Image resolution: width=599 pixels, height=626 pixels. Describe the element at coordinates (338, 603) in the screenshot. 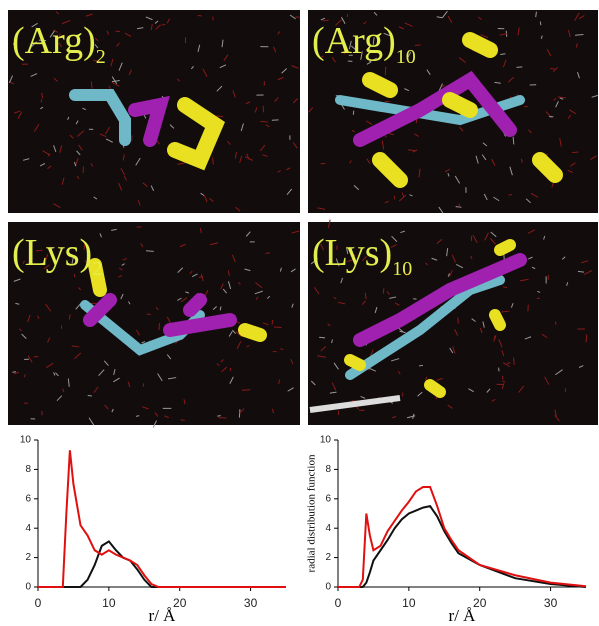

I see `x-tick-label: 0` at that location.